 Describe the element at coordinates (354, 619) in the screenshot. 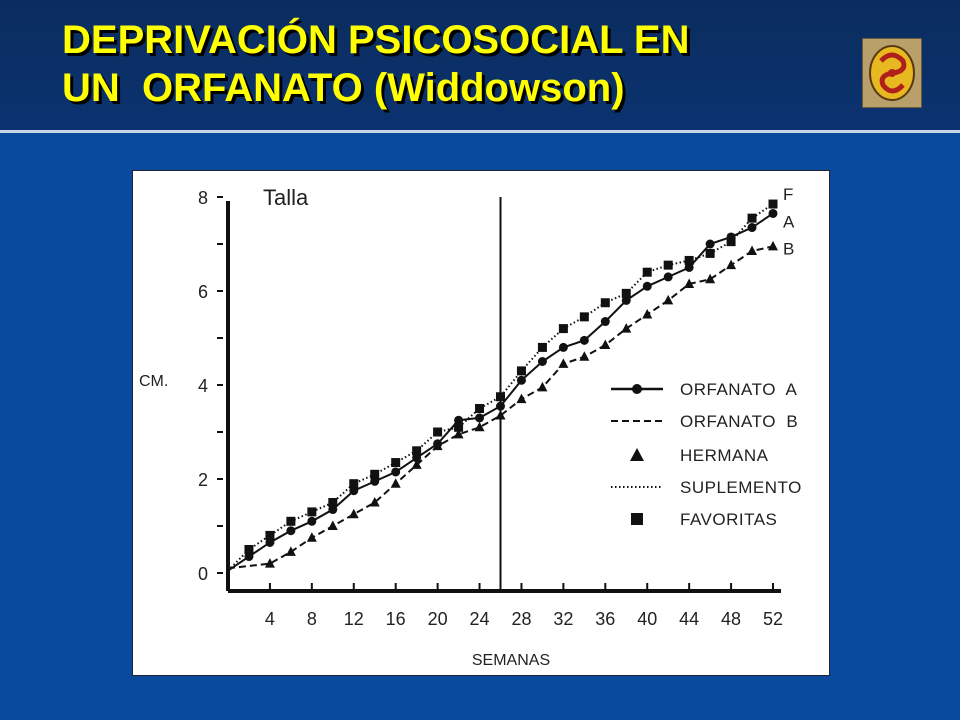

I see `x-tick-label: 12` at that location.